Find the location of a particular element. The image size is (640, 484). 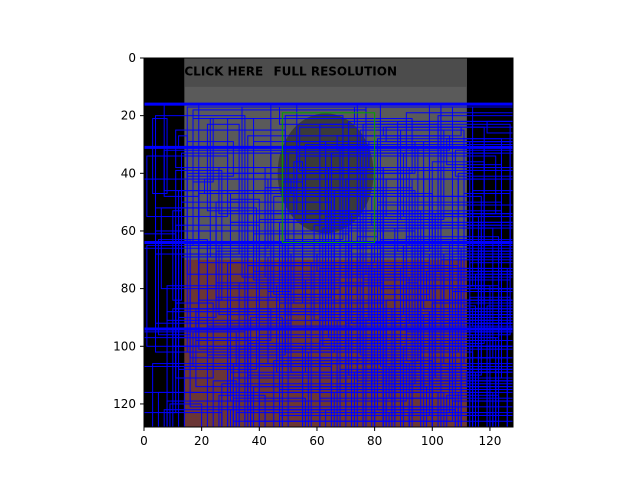

x-axis: 0 20 40 60 80 100 120 is located at coordinates (320, 437).